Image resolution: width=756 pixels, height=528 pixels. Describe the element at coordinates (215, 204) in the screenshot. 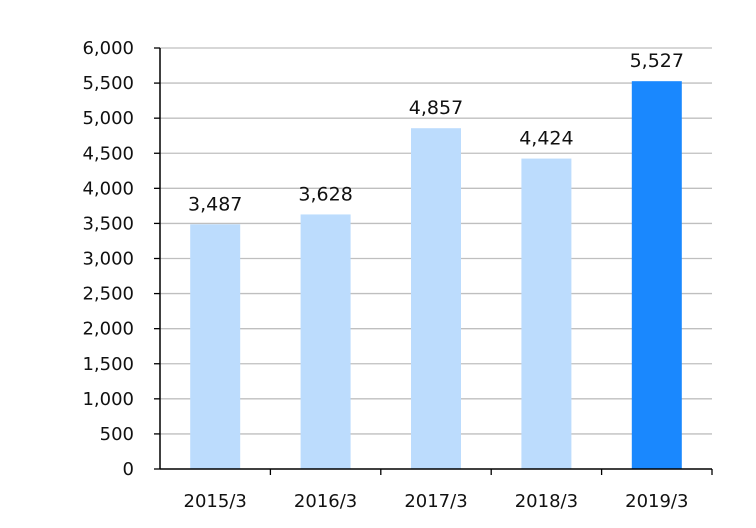

I see `data-label: 3,487` at that location.